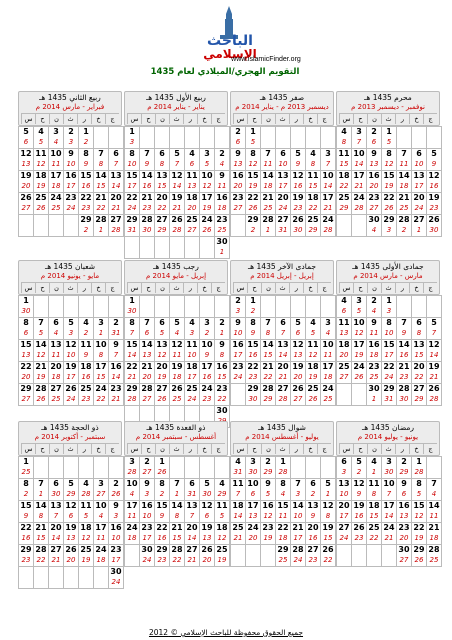 The width and height of the screenshot is (452, 640). What do you see at coordinates (222, 372) in the screenshot?
I see `day-cell: 16 15` at bounding box center [222, 372].